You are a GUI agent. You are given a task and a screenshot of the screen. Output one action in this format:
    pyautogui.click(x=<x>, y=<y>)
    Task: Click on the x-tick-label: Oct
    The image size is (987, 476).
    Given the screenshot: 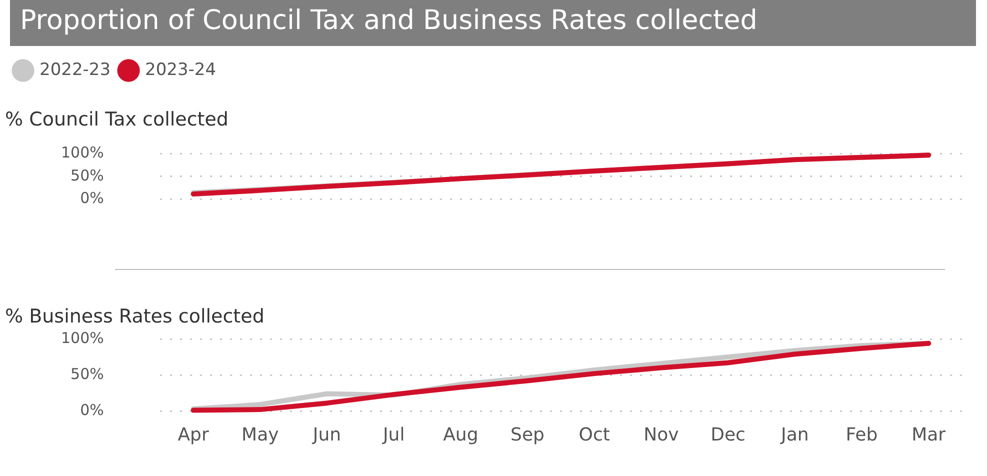 What is the action you would take?
    pyautogui.click(x=594, y=435)
    